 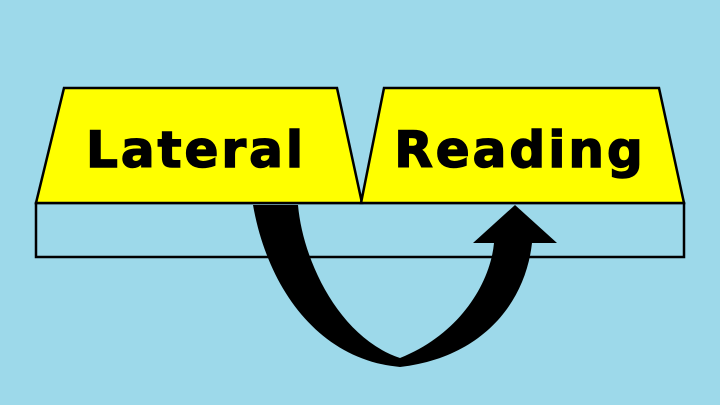 I want to click on card-lateral-label: Lateral, so click(x=196, y=150).